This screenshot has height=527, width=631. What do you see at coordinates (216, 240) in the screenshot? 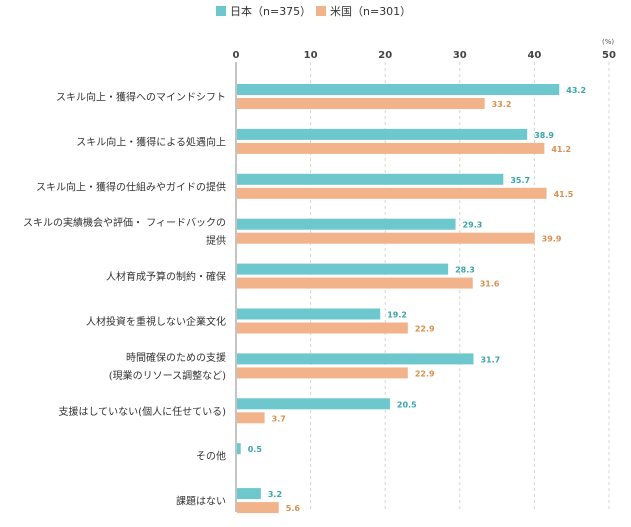
I see `category-label-3-line-1: 提供` at bounding box center [216, 240].